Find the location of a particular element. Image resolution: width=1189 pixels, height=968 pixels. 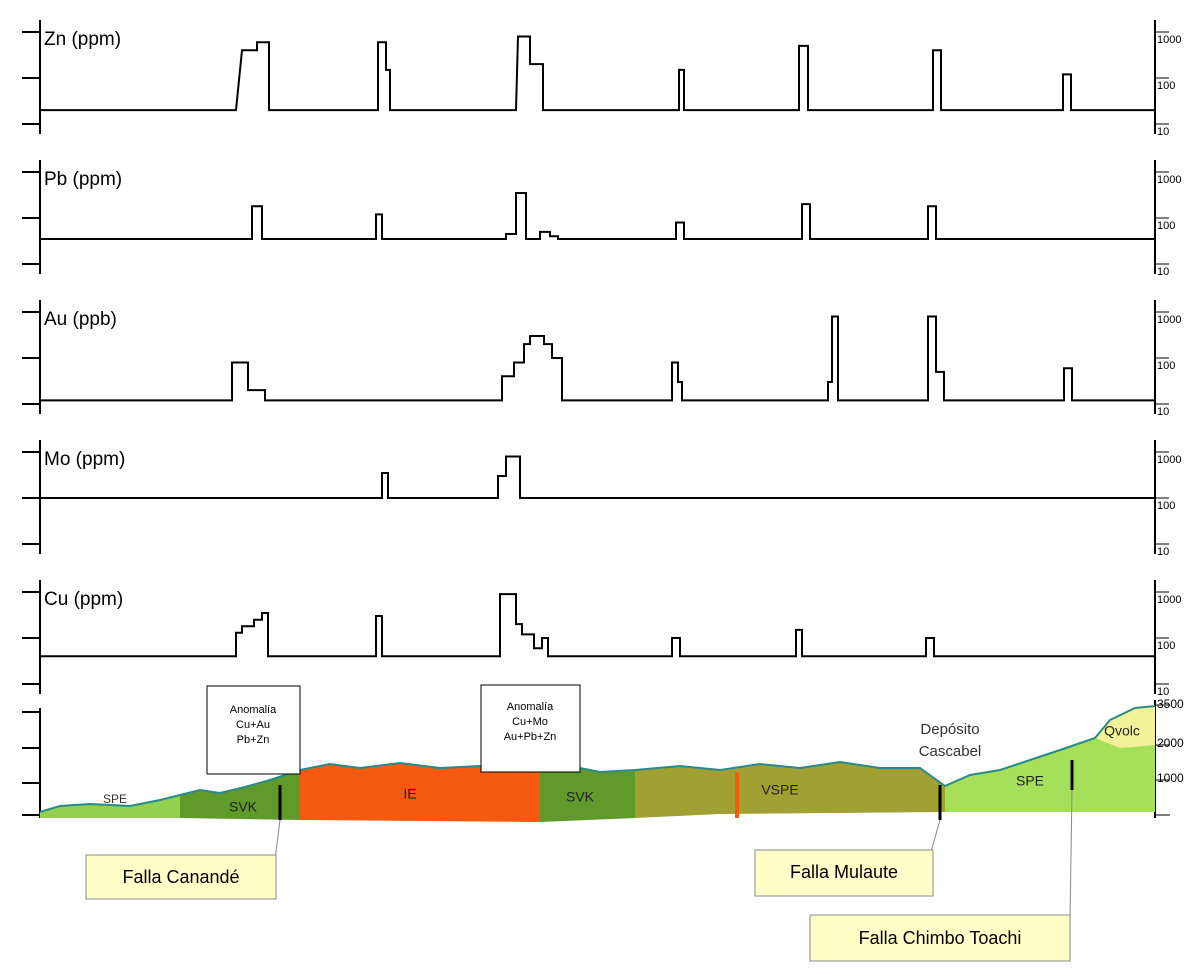

anomaly-text: Cu+Au is located at coordinates (253, 725).